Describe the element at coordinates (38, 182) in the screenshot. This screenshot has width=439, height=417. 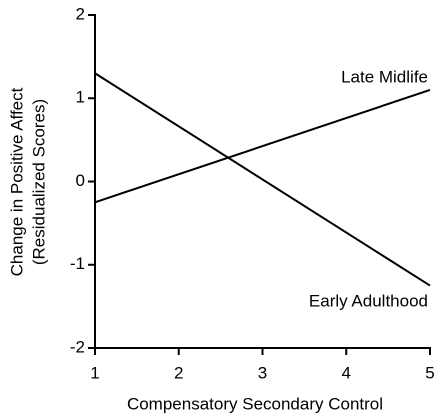
I see `y-axis-label: (Residualized Scores)` at that location.